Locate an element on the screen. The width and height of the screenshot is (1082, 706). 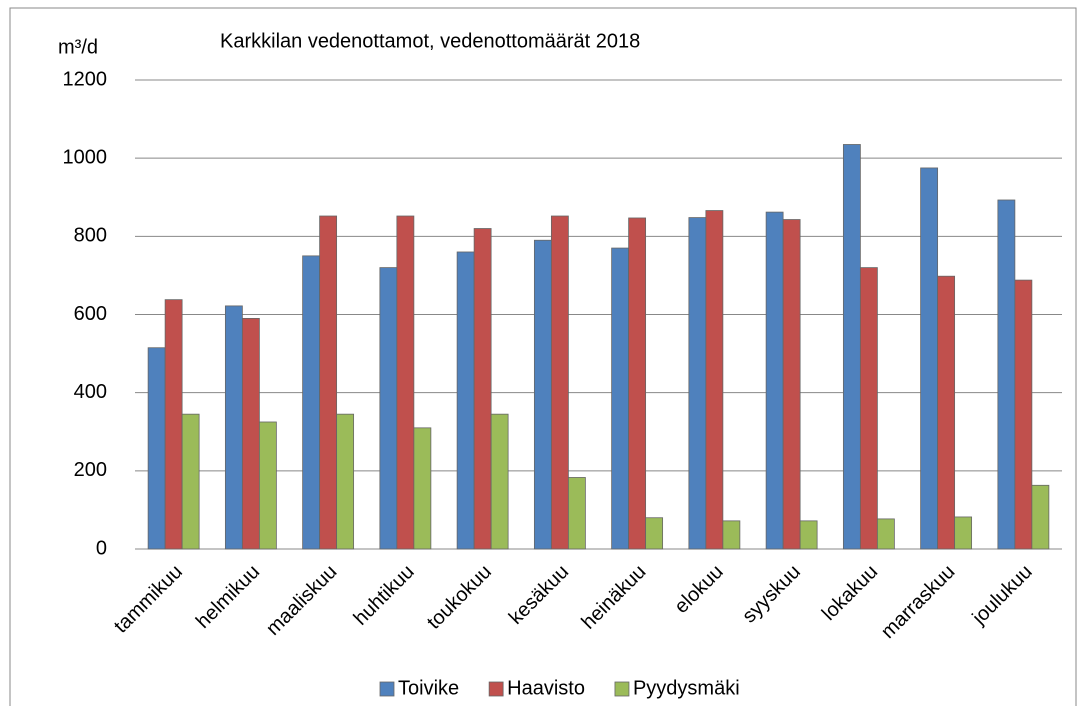
y-tick-label: 800 is located at coordinates (90, 236).